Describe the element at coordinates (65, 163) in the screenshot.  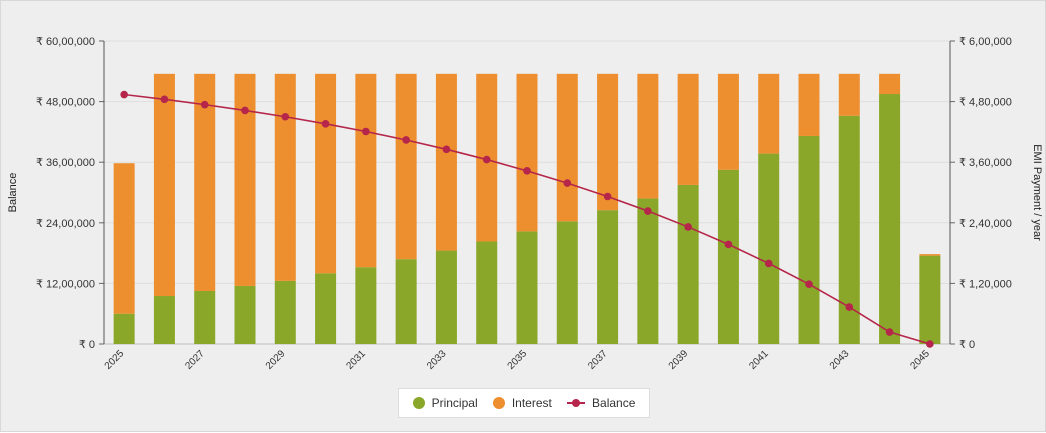
I see `left-tick-label: ₹ 36,00,000` at that location.